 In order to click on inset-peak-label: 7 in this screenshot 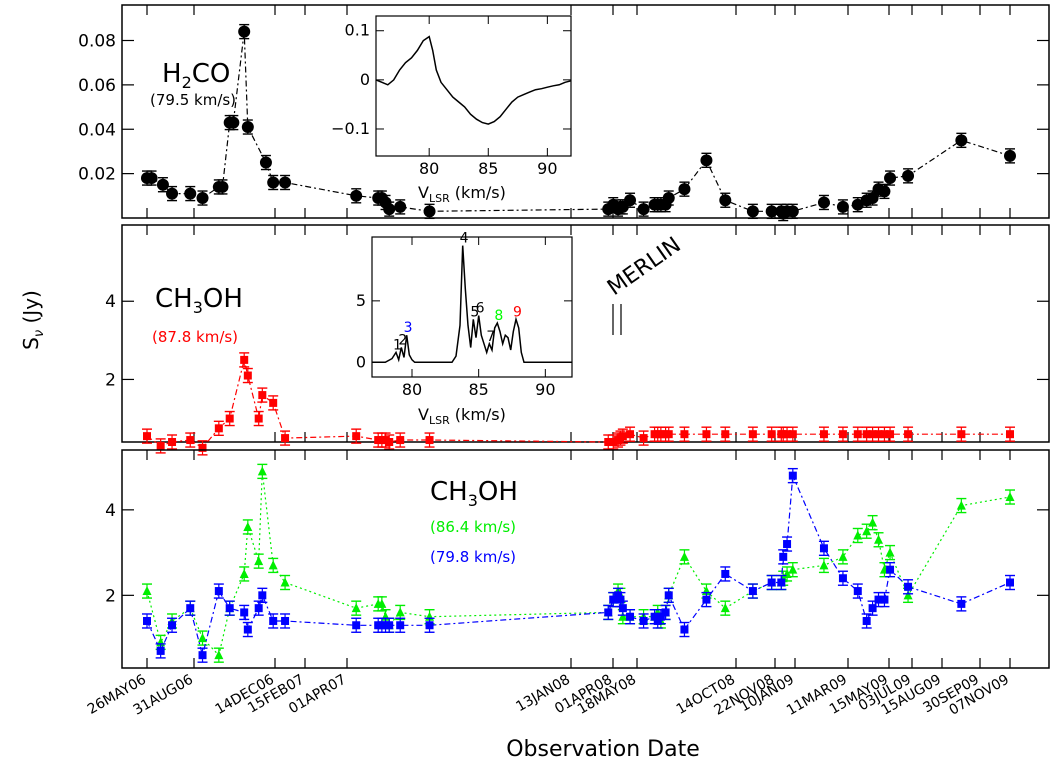, I will do `click(490, 337)`.